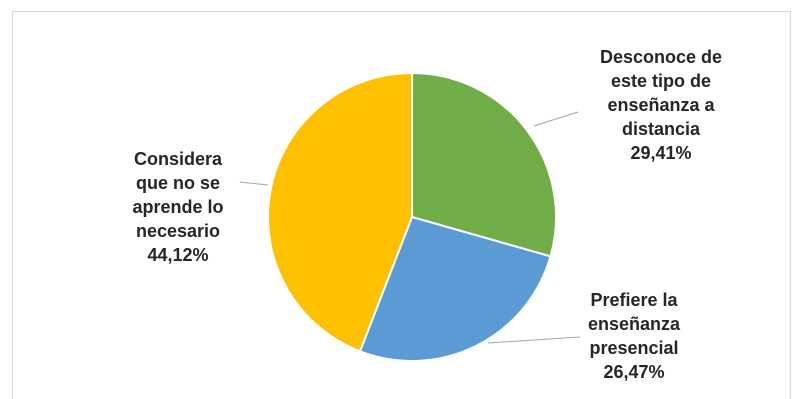  I want to click on data-label-line: Considera, so click(178, 159).